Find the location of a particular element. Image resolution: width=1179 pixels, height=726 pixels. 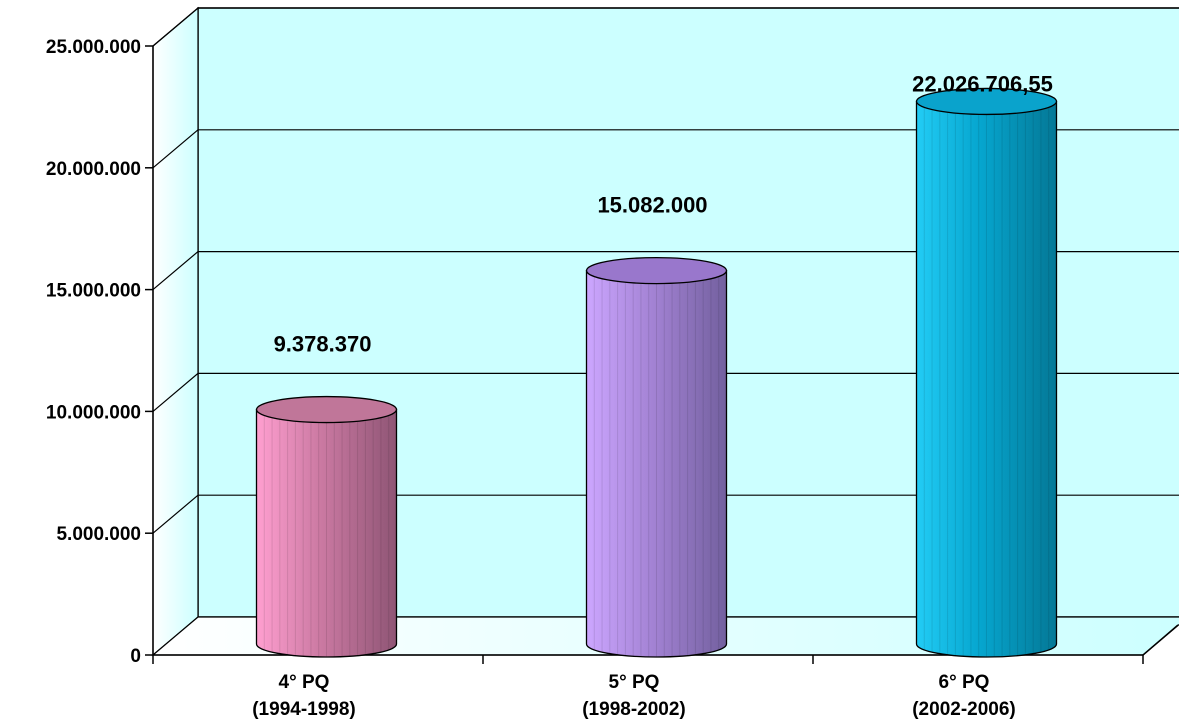

floor-edge is located at coordinates (1160, 640).